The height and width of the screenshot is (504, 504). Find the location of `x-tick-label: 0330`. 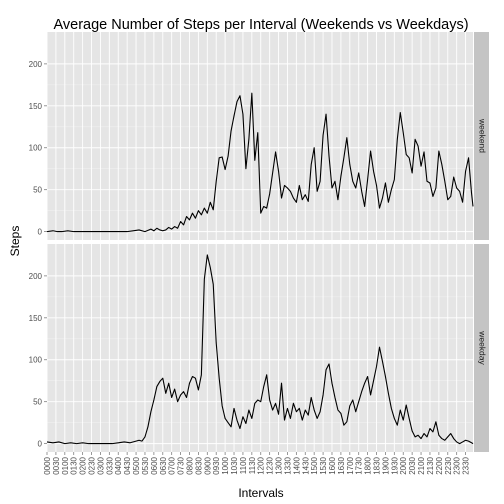

x-tick-label: 0330 is located at coordinates (109, 465).